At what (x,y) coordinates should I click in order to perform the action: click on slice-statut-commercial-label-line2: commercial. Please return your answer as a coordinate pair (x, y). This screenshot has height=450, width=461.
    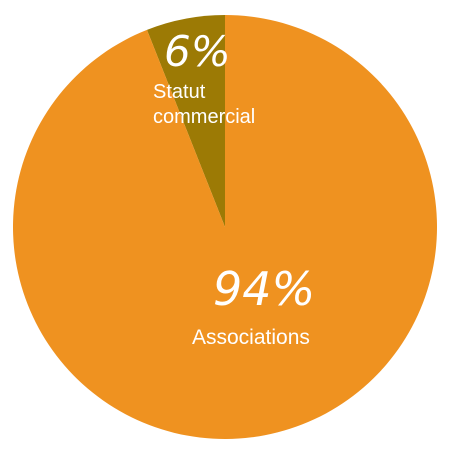
    Looking at the image, I should click on (204, 117).